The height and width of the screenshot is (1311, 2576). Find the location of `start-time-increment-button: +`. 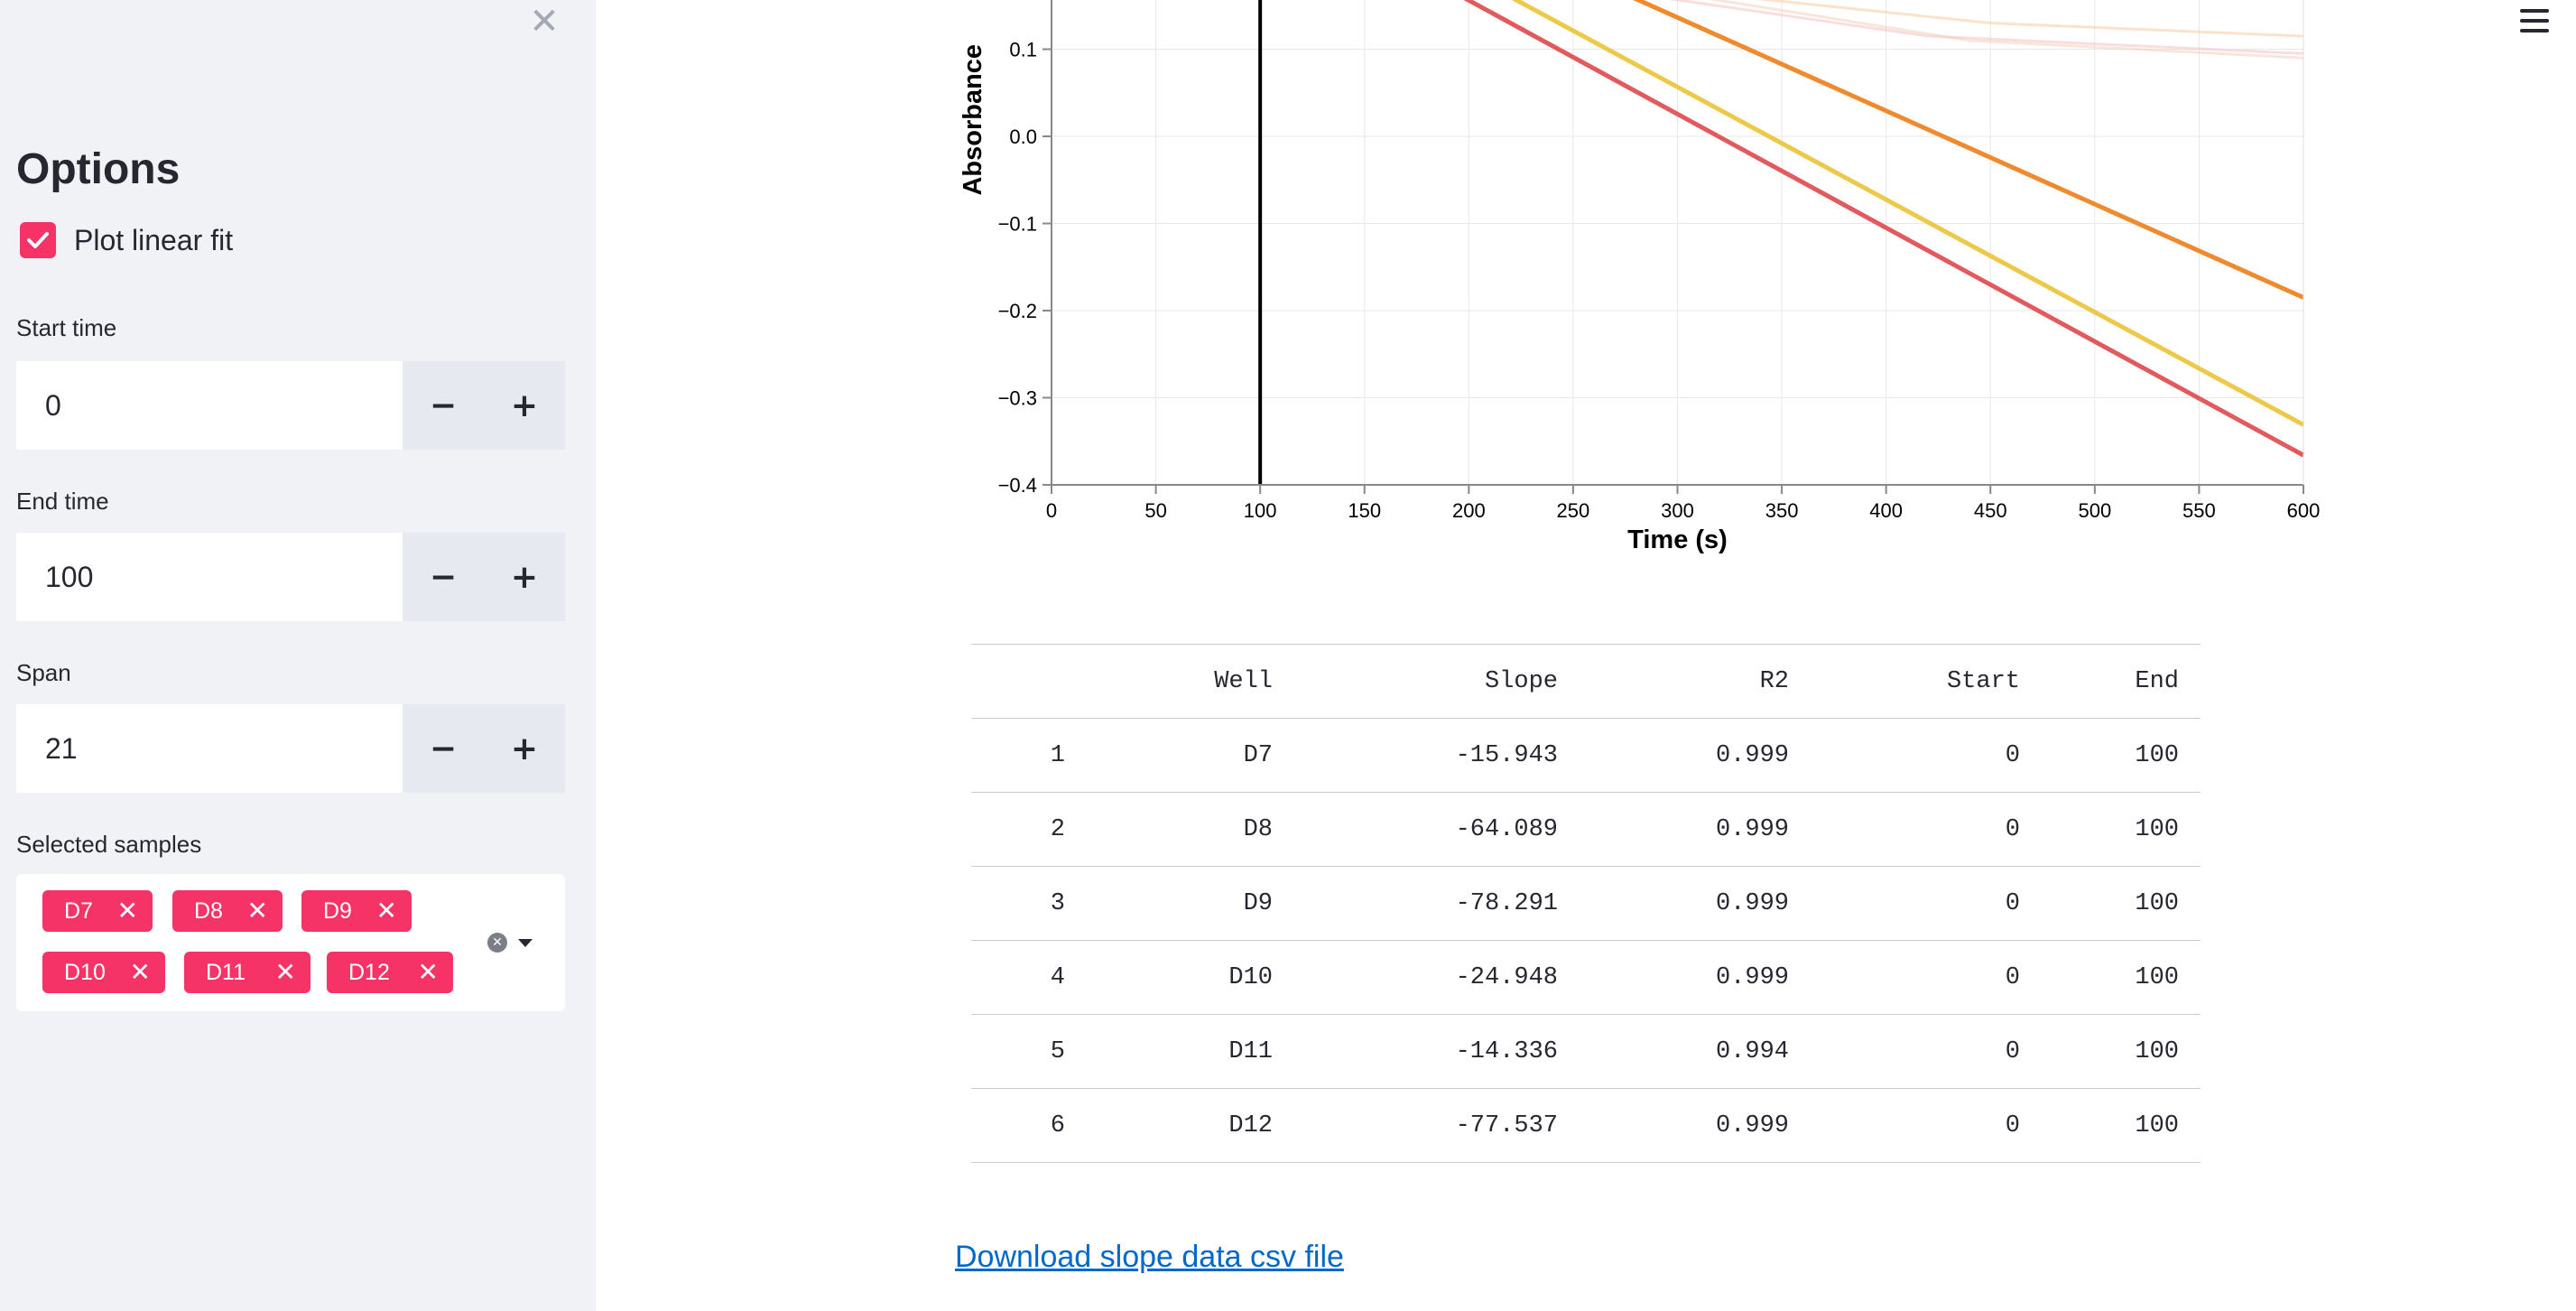

start-time-increment-button: + is located at coordinates (524, 405).